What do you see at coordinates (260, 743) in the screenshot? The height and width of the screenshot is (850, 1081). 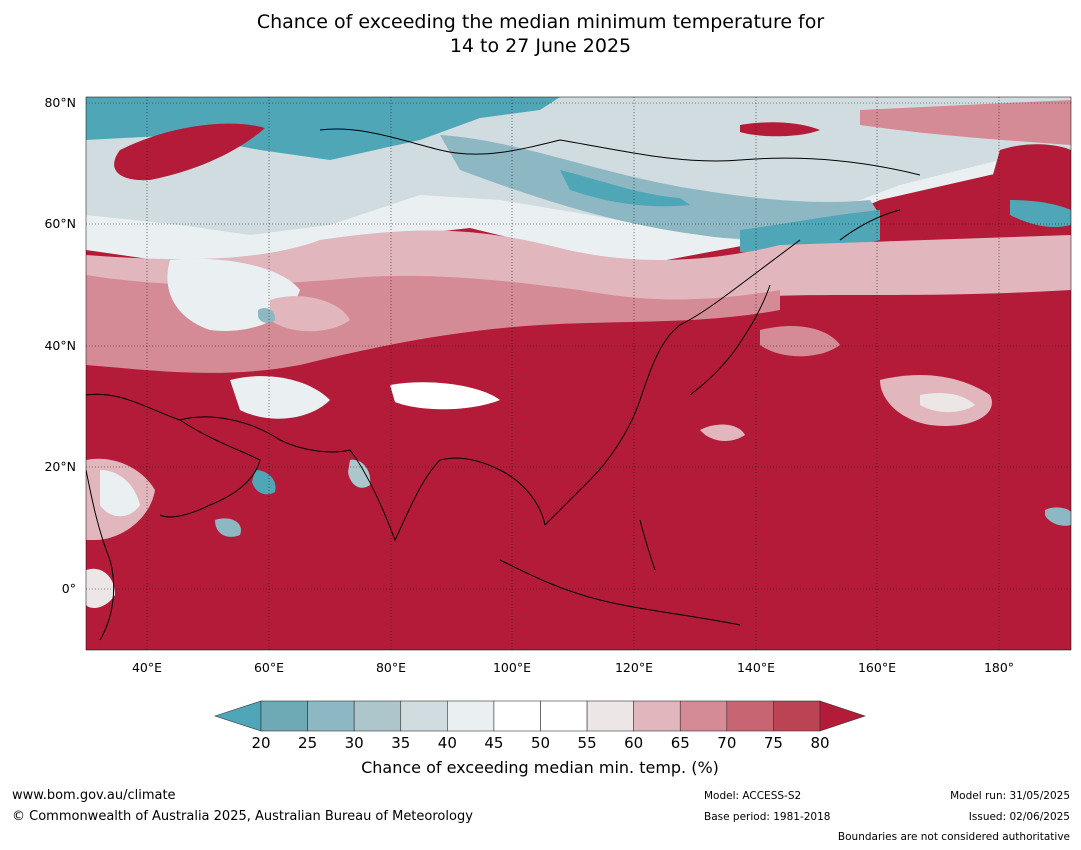 I see `colorbar-tick-label: 20` at bounding box center [260, 743].